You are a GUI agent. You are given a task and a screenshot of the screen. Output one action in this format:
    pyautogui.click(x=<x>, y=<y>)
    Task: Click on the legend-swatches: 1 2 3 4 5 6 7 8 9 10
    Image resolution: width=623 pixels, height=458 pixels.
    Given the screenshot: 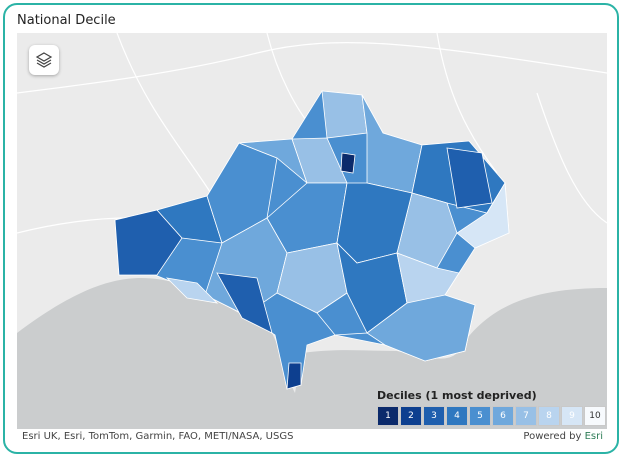 What is the action you would take?
    pyautogui.click(x=492, y=416)
    